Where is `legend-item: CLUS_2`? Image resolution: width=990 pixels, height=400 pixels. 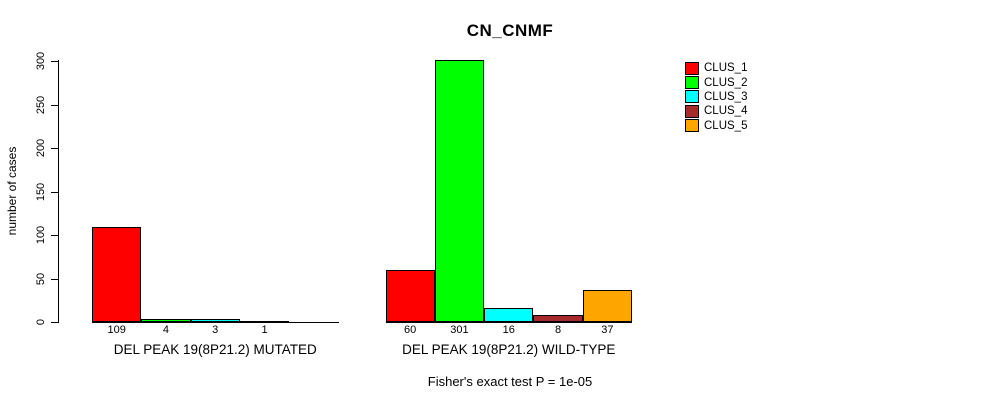 legend-item: CLUS_2 is located at coordinates (716, 82).